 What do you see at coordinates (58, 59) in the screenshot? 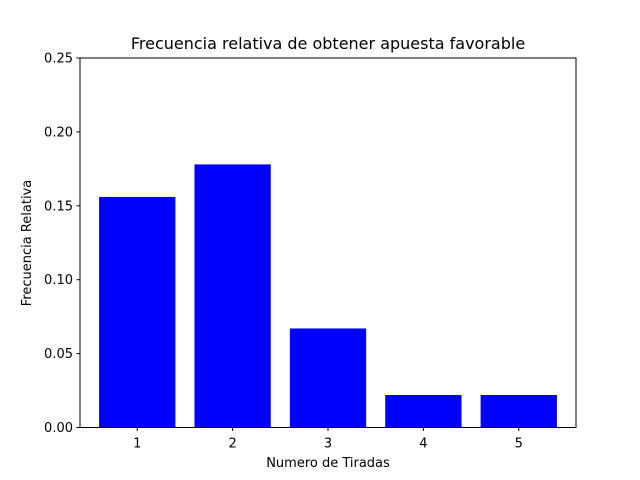
I see `y-tick-label: 0.25` at bounding box center [58, 59].